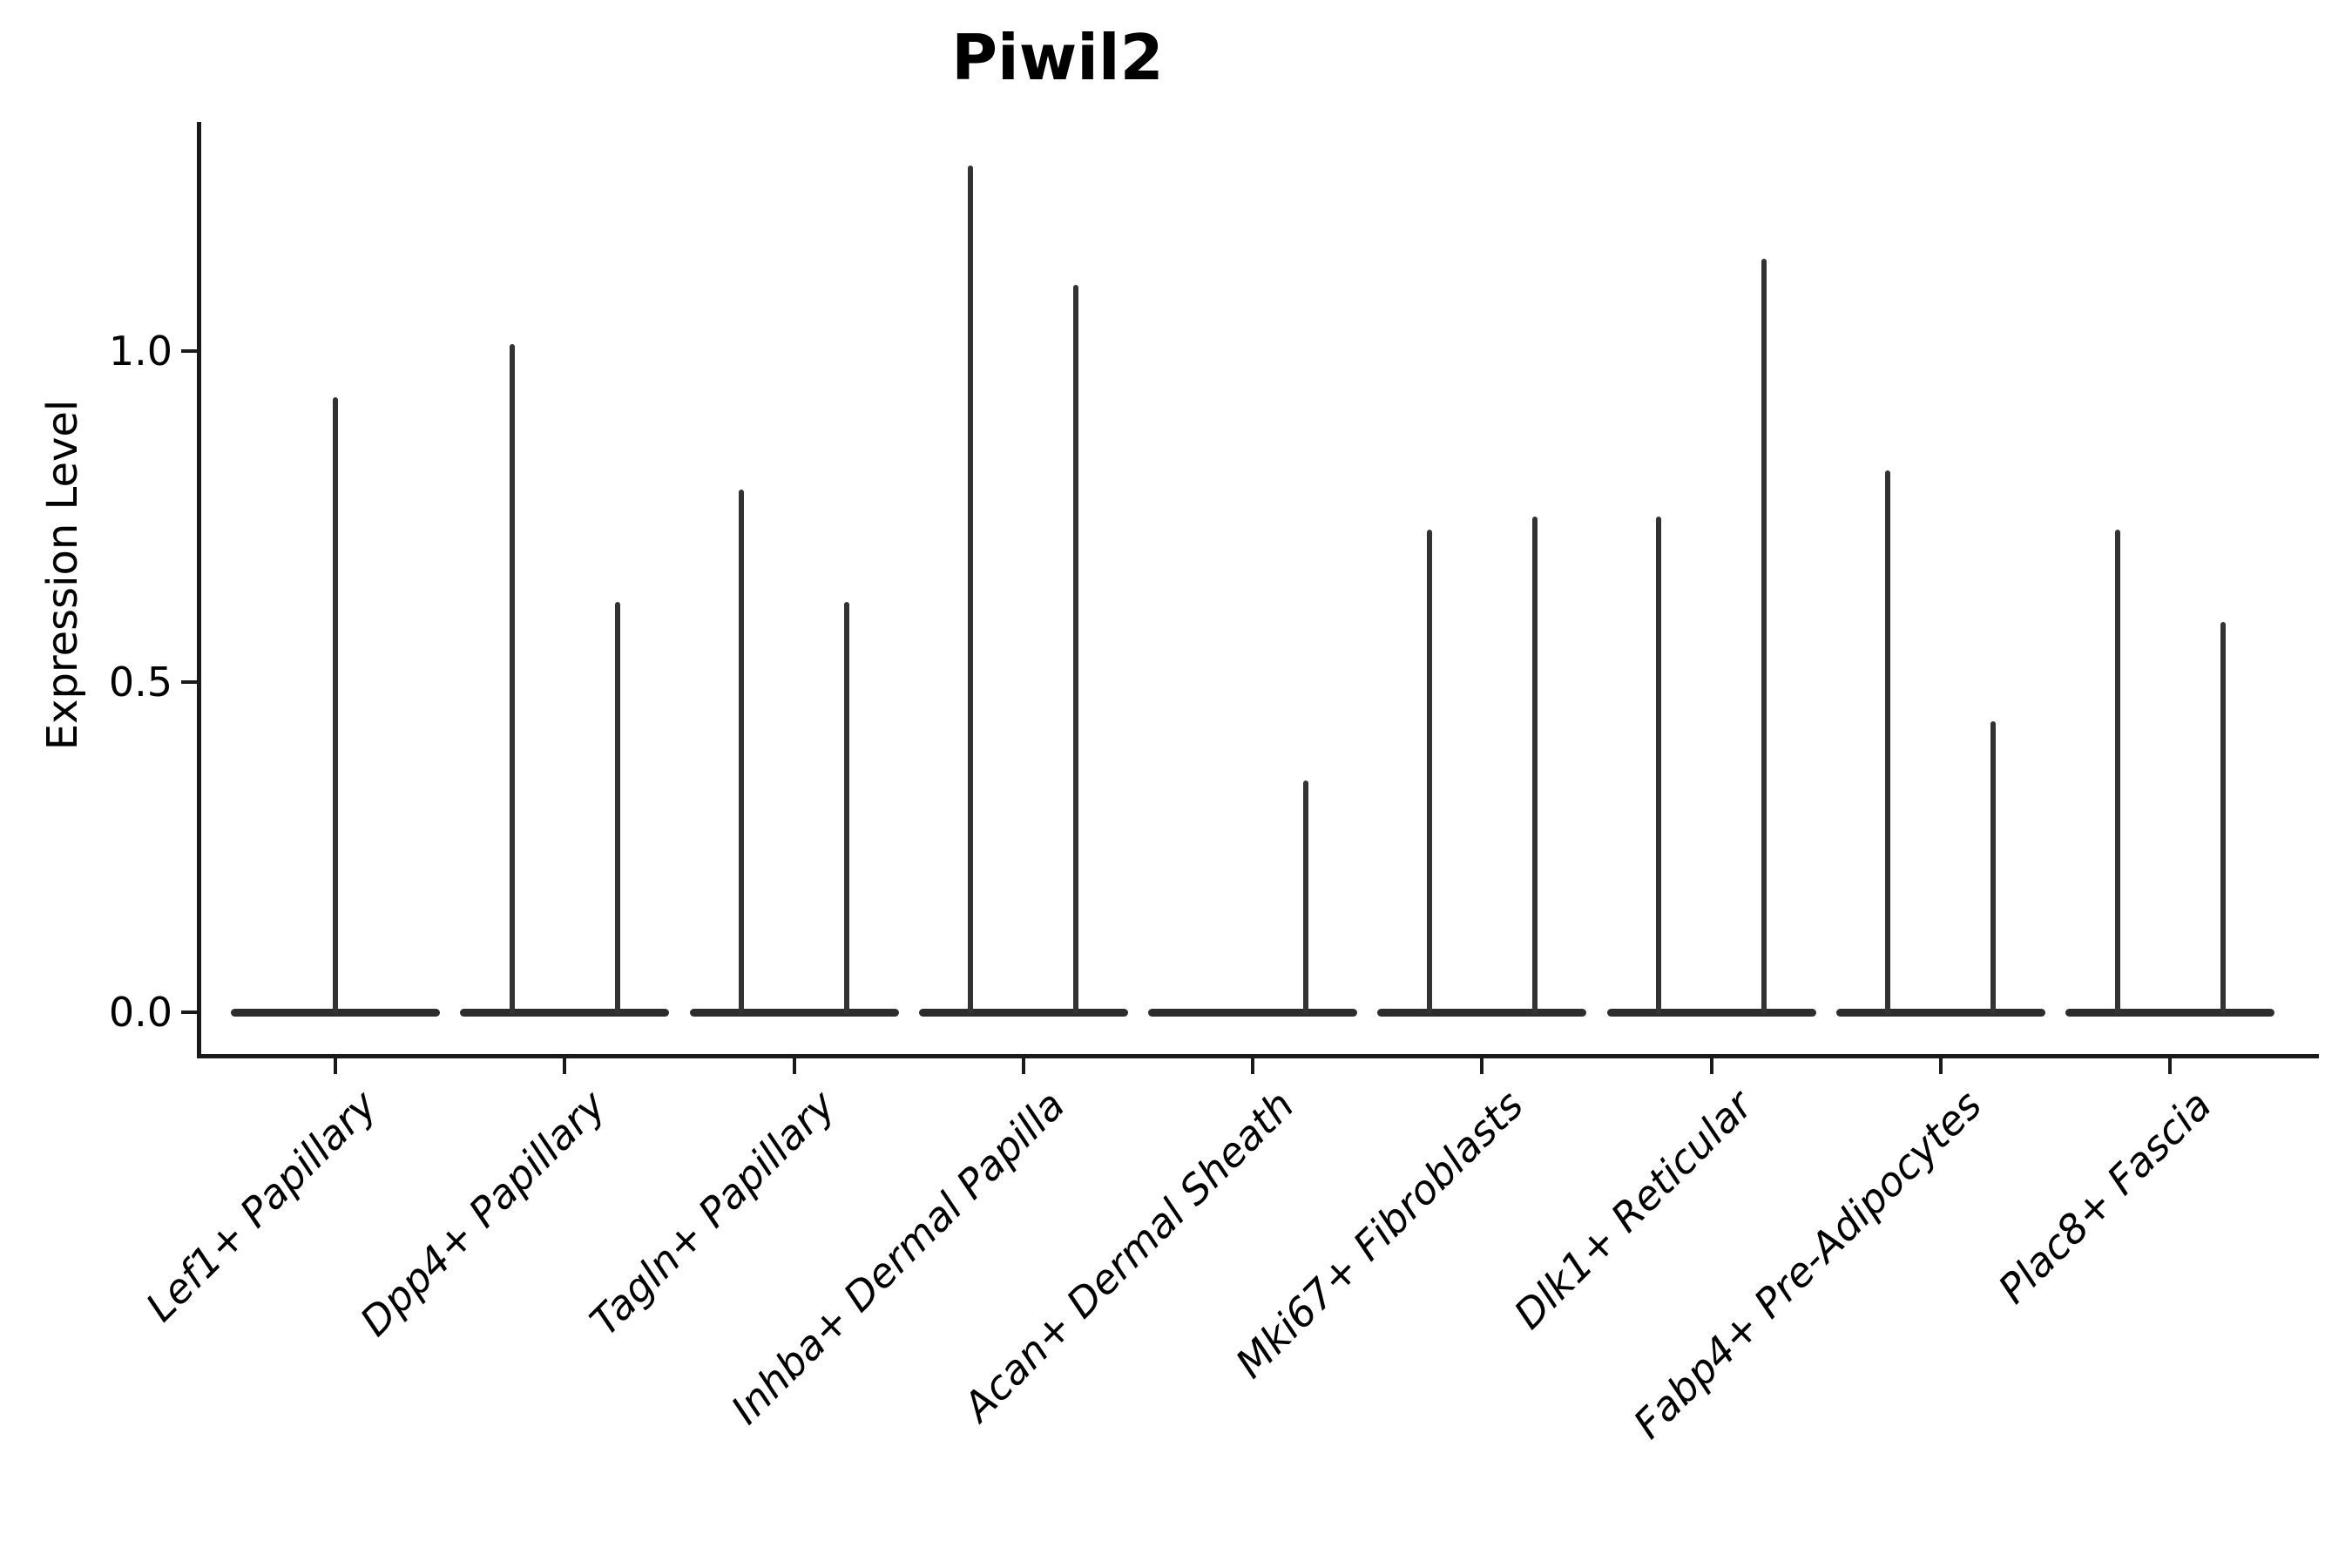 This screenshot has height=1568, width=2352. I want to click on x-tick-label: Plac8+ Fascia, so click(2104, 1197).